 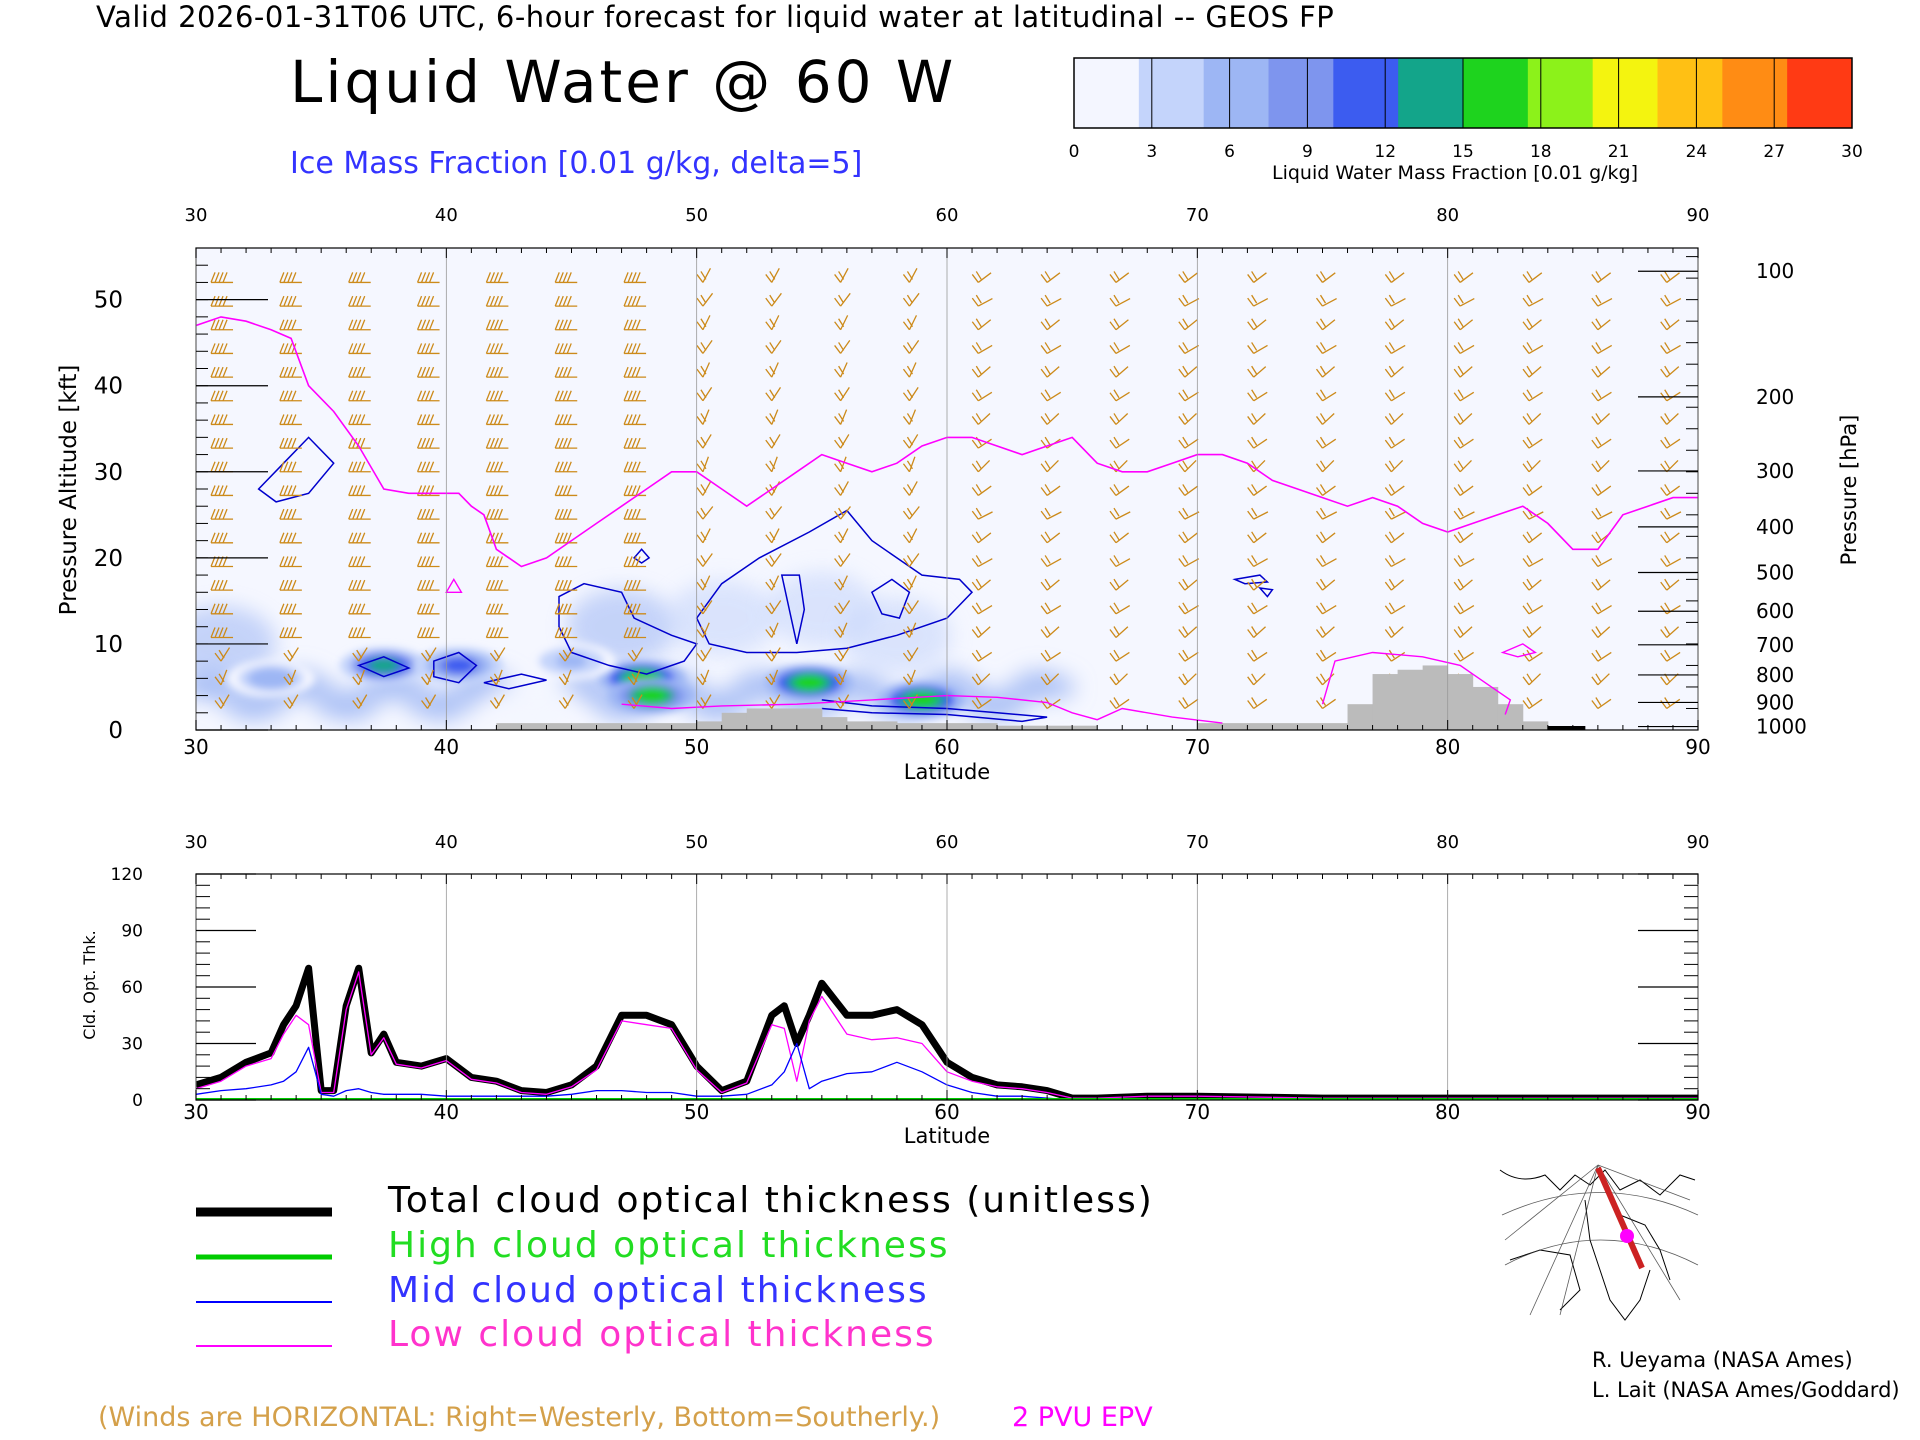 I want to click on main-x-tick-label: 80, so click(x=1447, y=747).